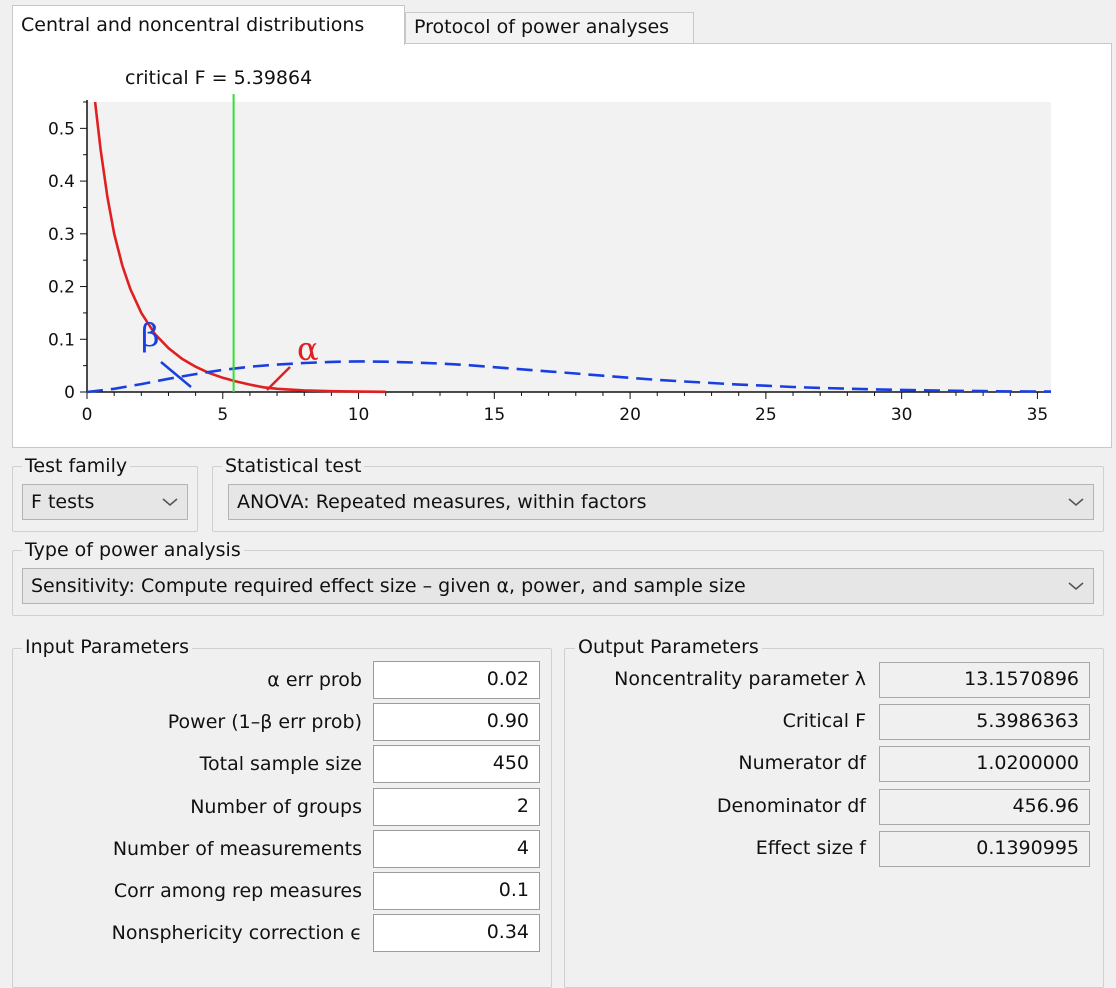 This screenshot has width=1116, height=988. I want to click on y-tick-label: 0.1, so click(61, 340).